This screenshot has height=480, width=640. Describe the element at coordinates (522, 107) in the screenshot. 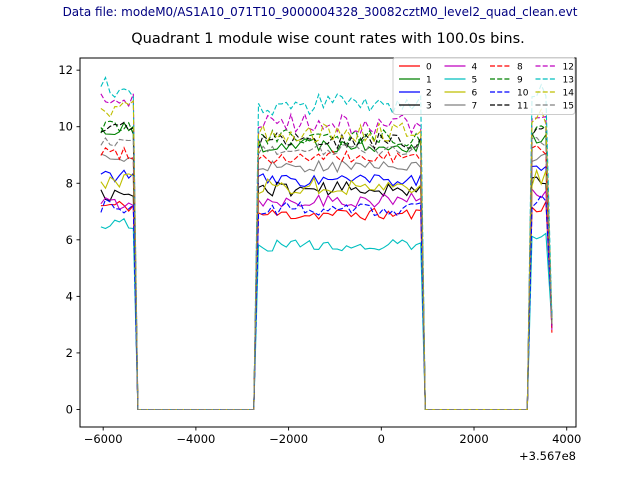

I see `legend-label-11: 11` at that location.